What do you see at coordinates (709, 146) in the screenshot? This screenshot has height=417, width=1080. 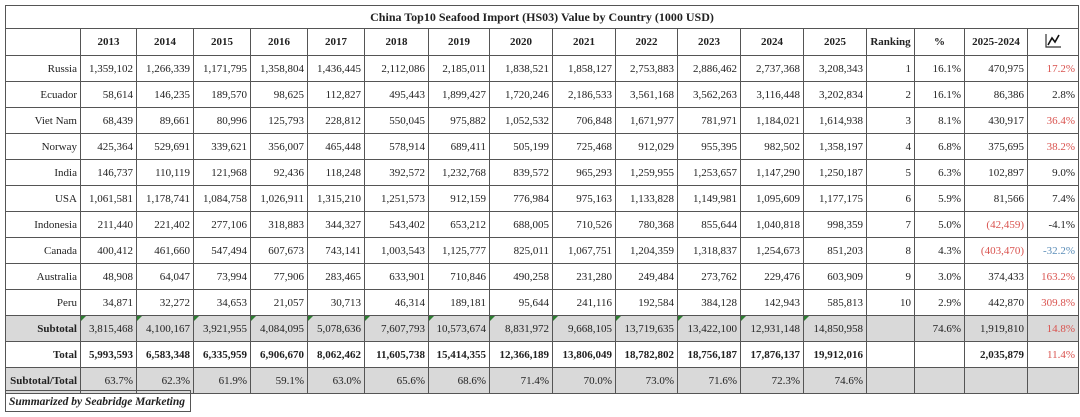 I see `value-cell: 955,395` at bounding box center [709, 146].